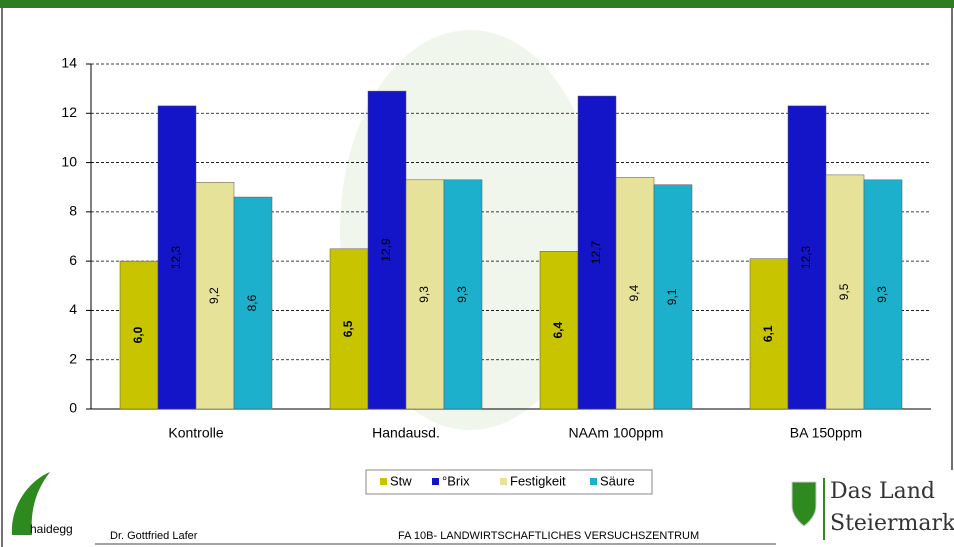 The height and width of the screenshot is (547, 954). Describe the element at coordinates (596, 253) in the screenshot. I see `value-label: 12,7` at that location.